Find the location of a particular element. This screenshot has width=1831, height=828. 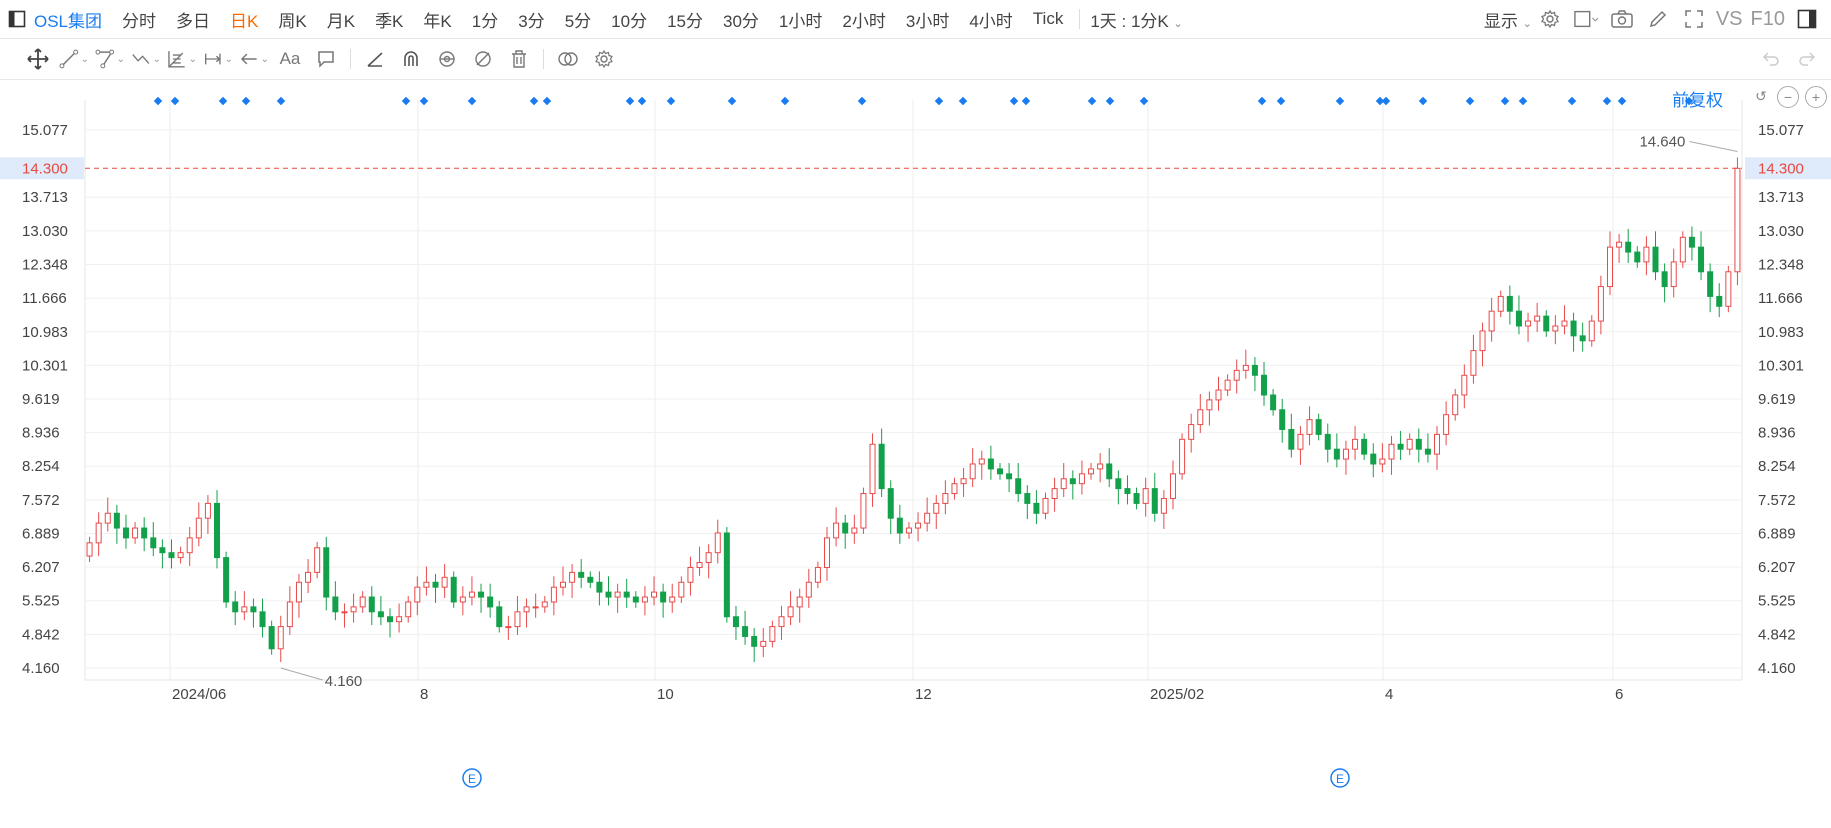

tab-period-15: 3小时 is located at coordinates (927, 21).